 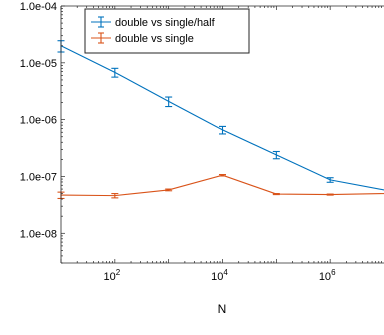 I want to click on legend: double vs single/half double vs single, so click(x=167, y=31).